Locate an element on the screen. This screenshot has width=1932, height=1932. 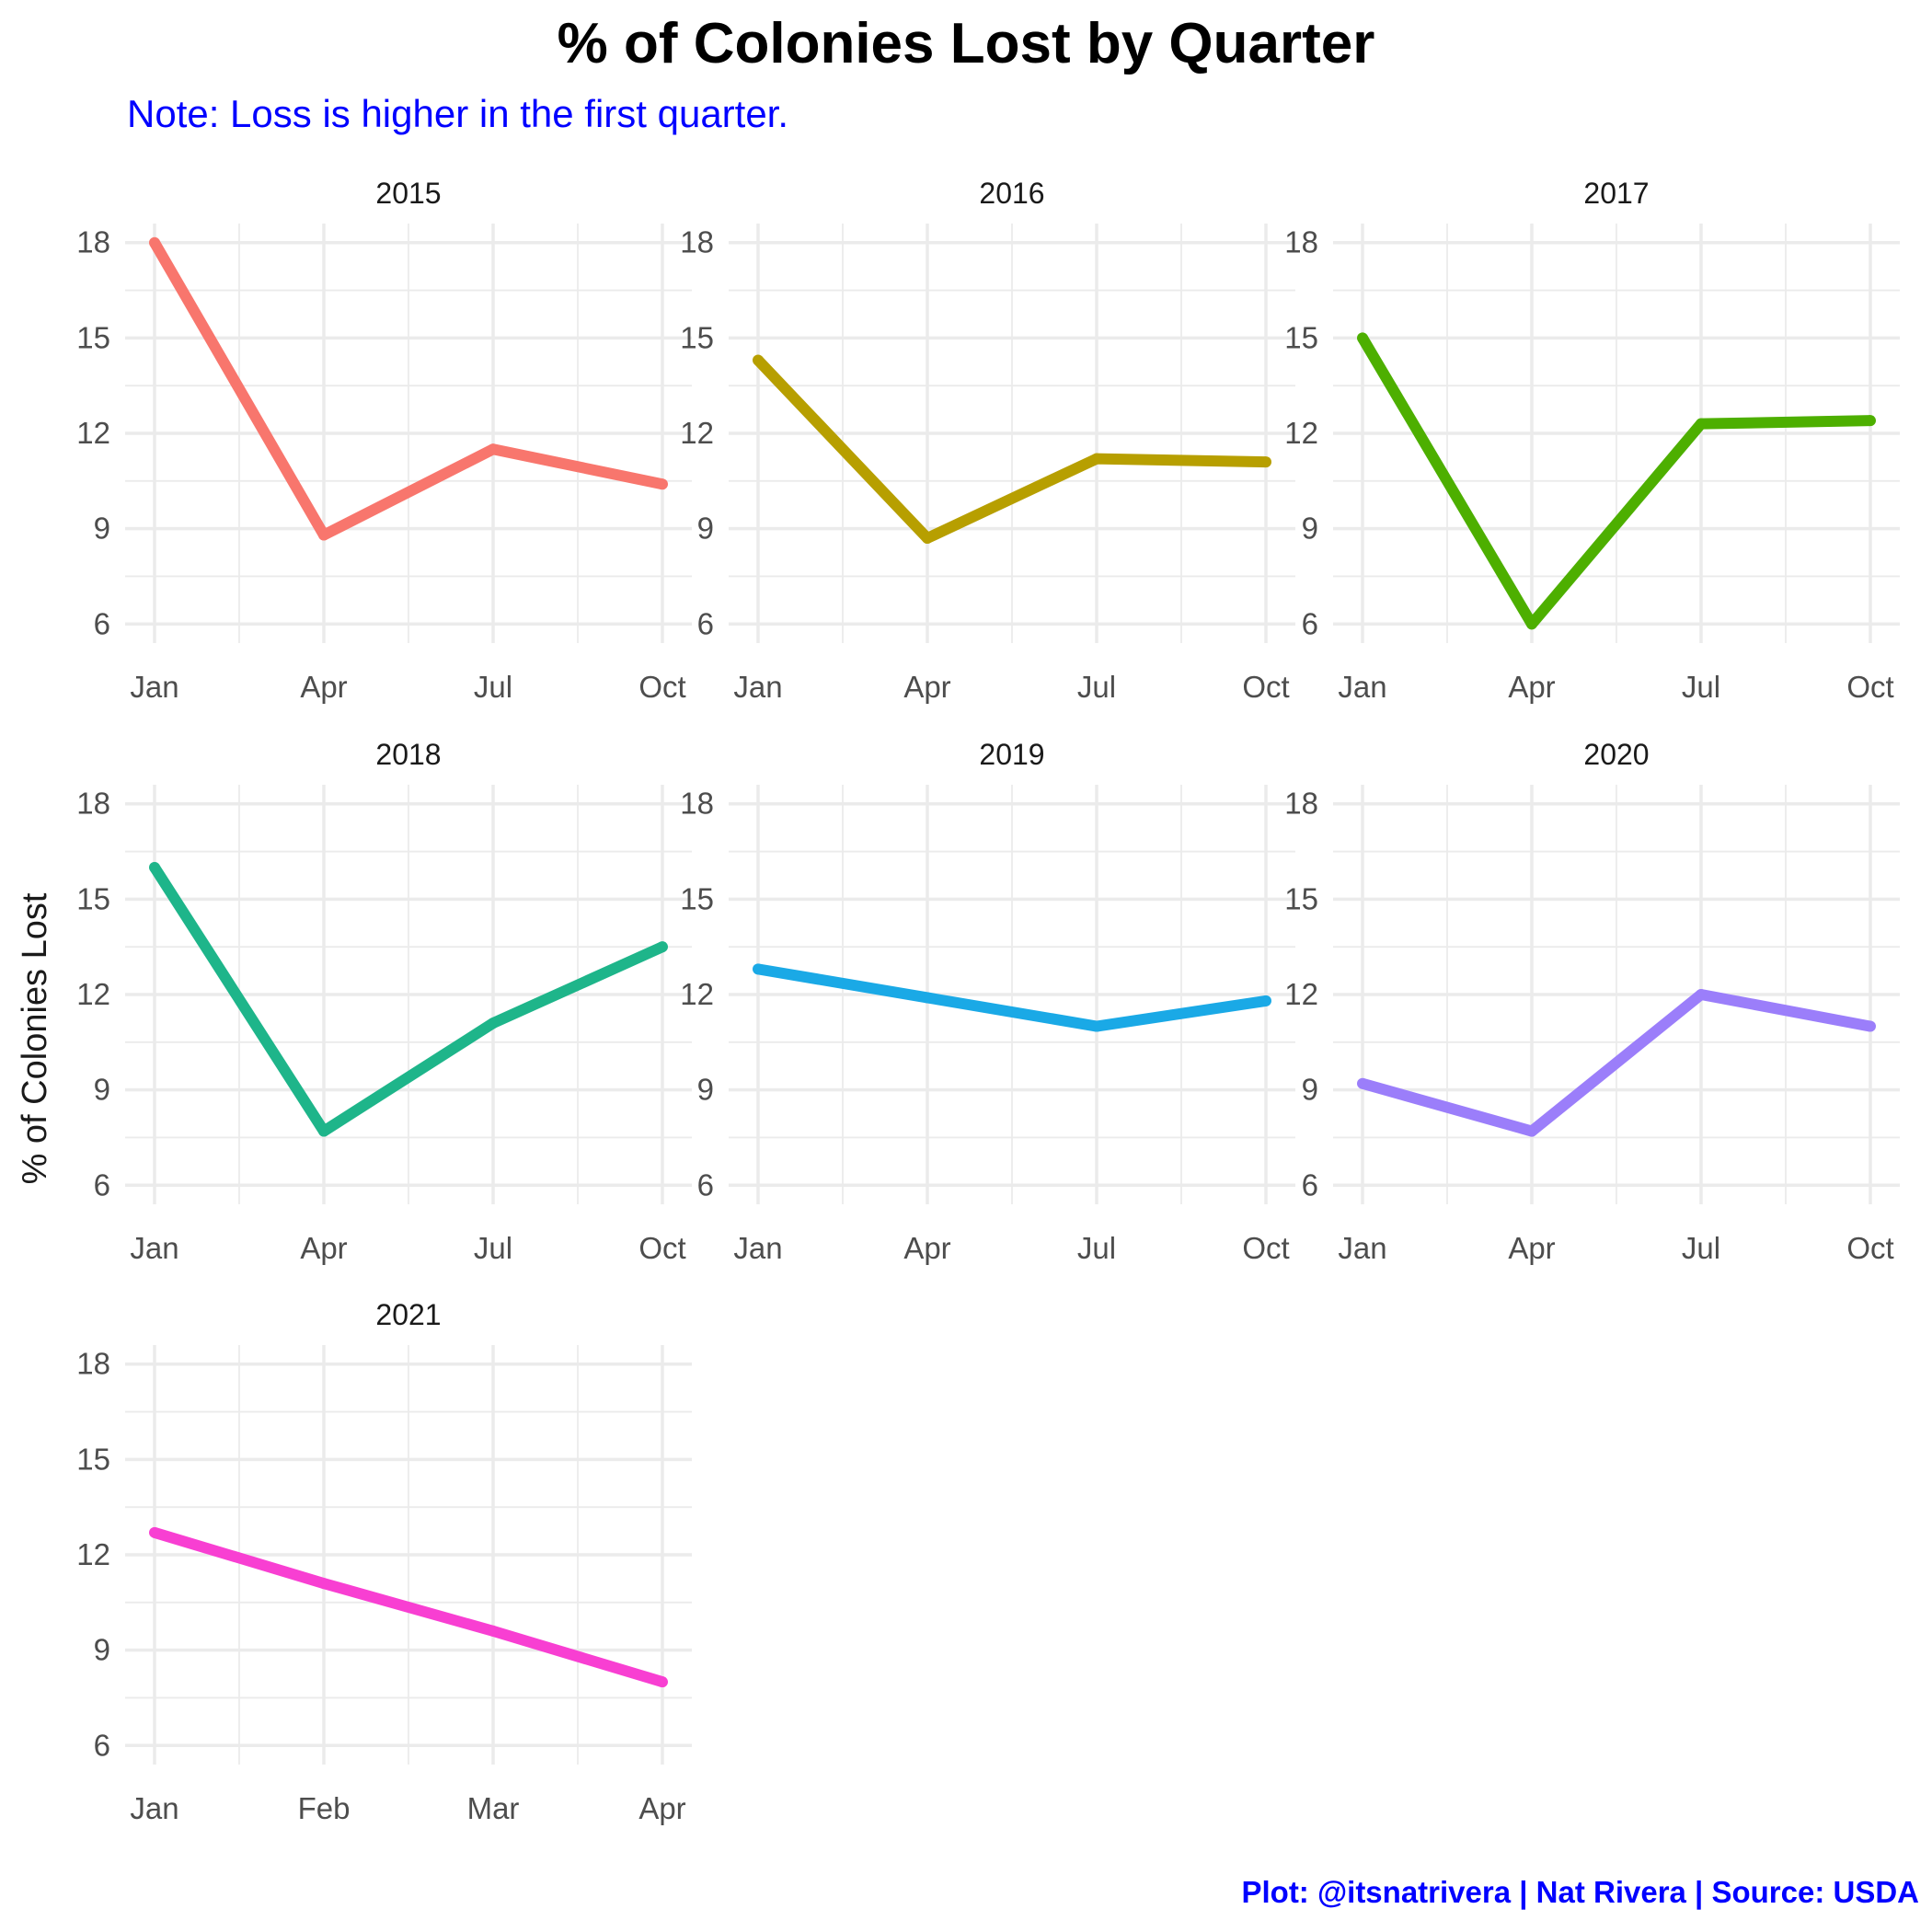
series-line-2018 is located at coordinates (407, 1000).